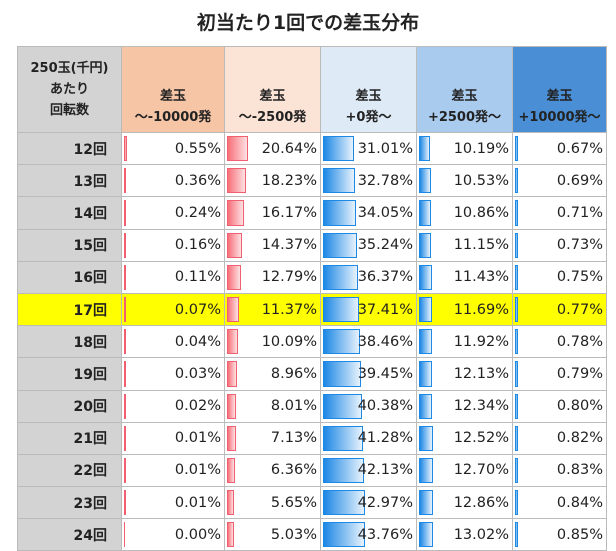 This screenshot has height=551, width=616. I want to click on value-text: 0.00%, so click(197, 534).